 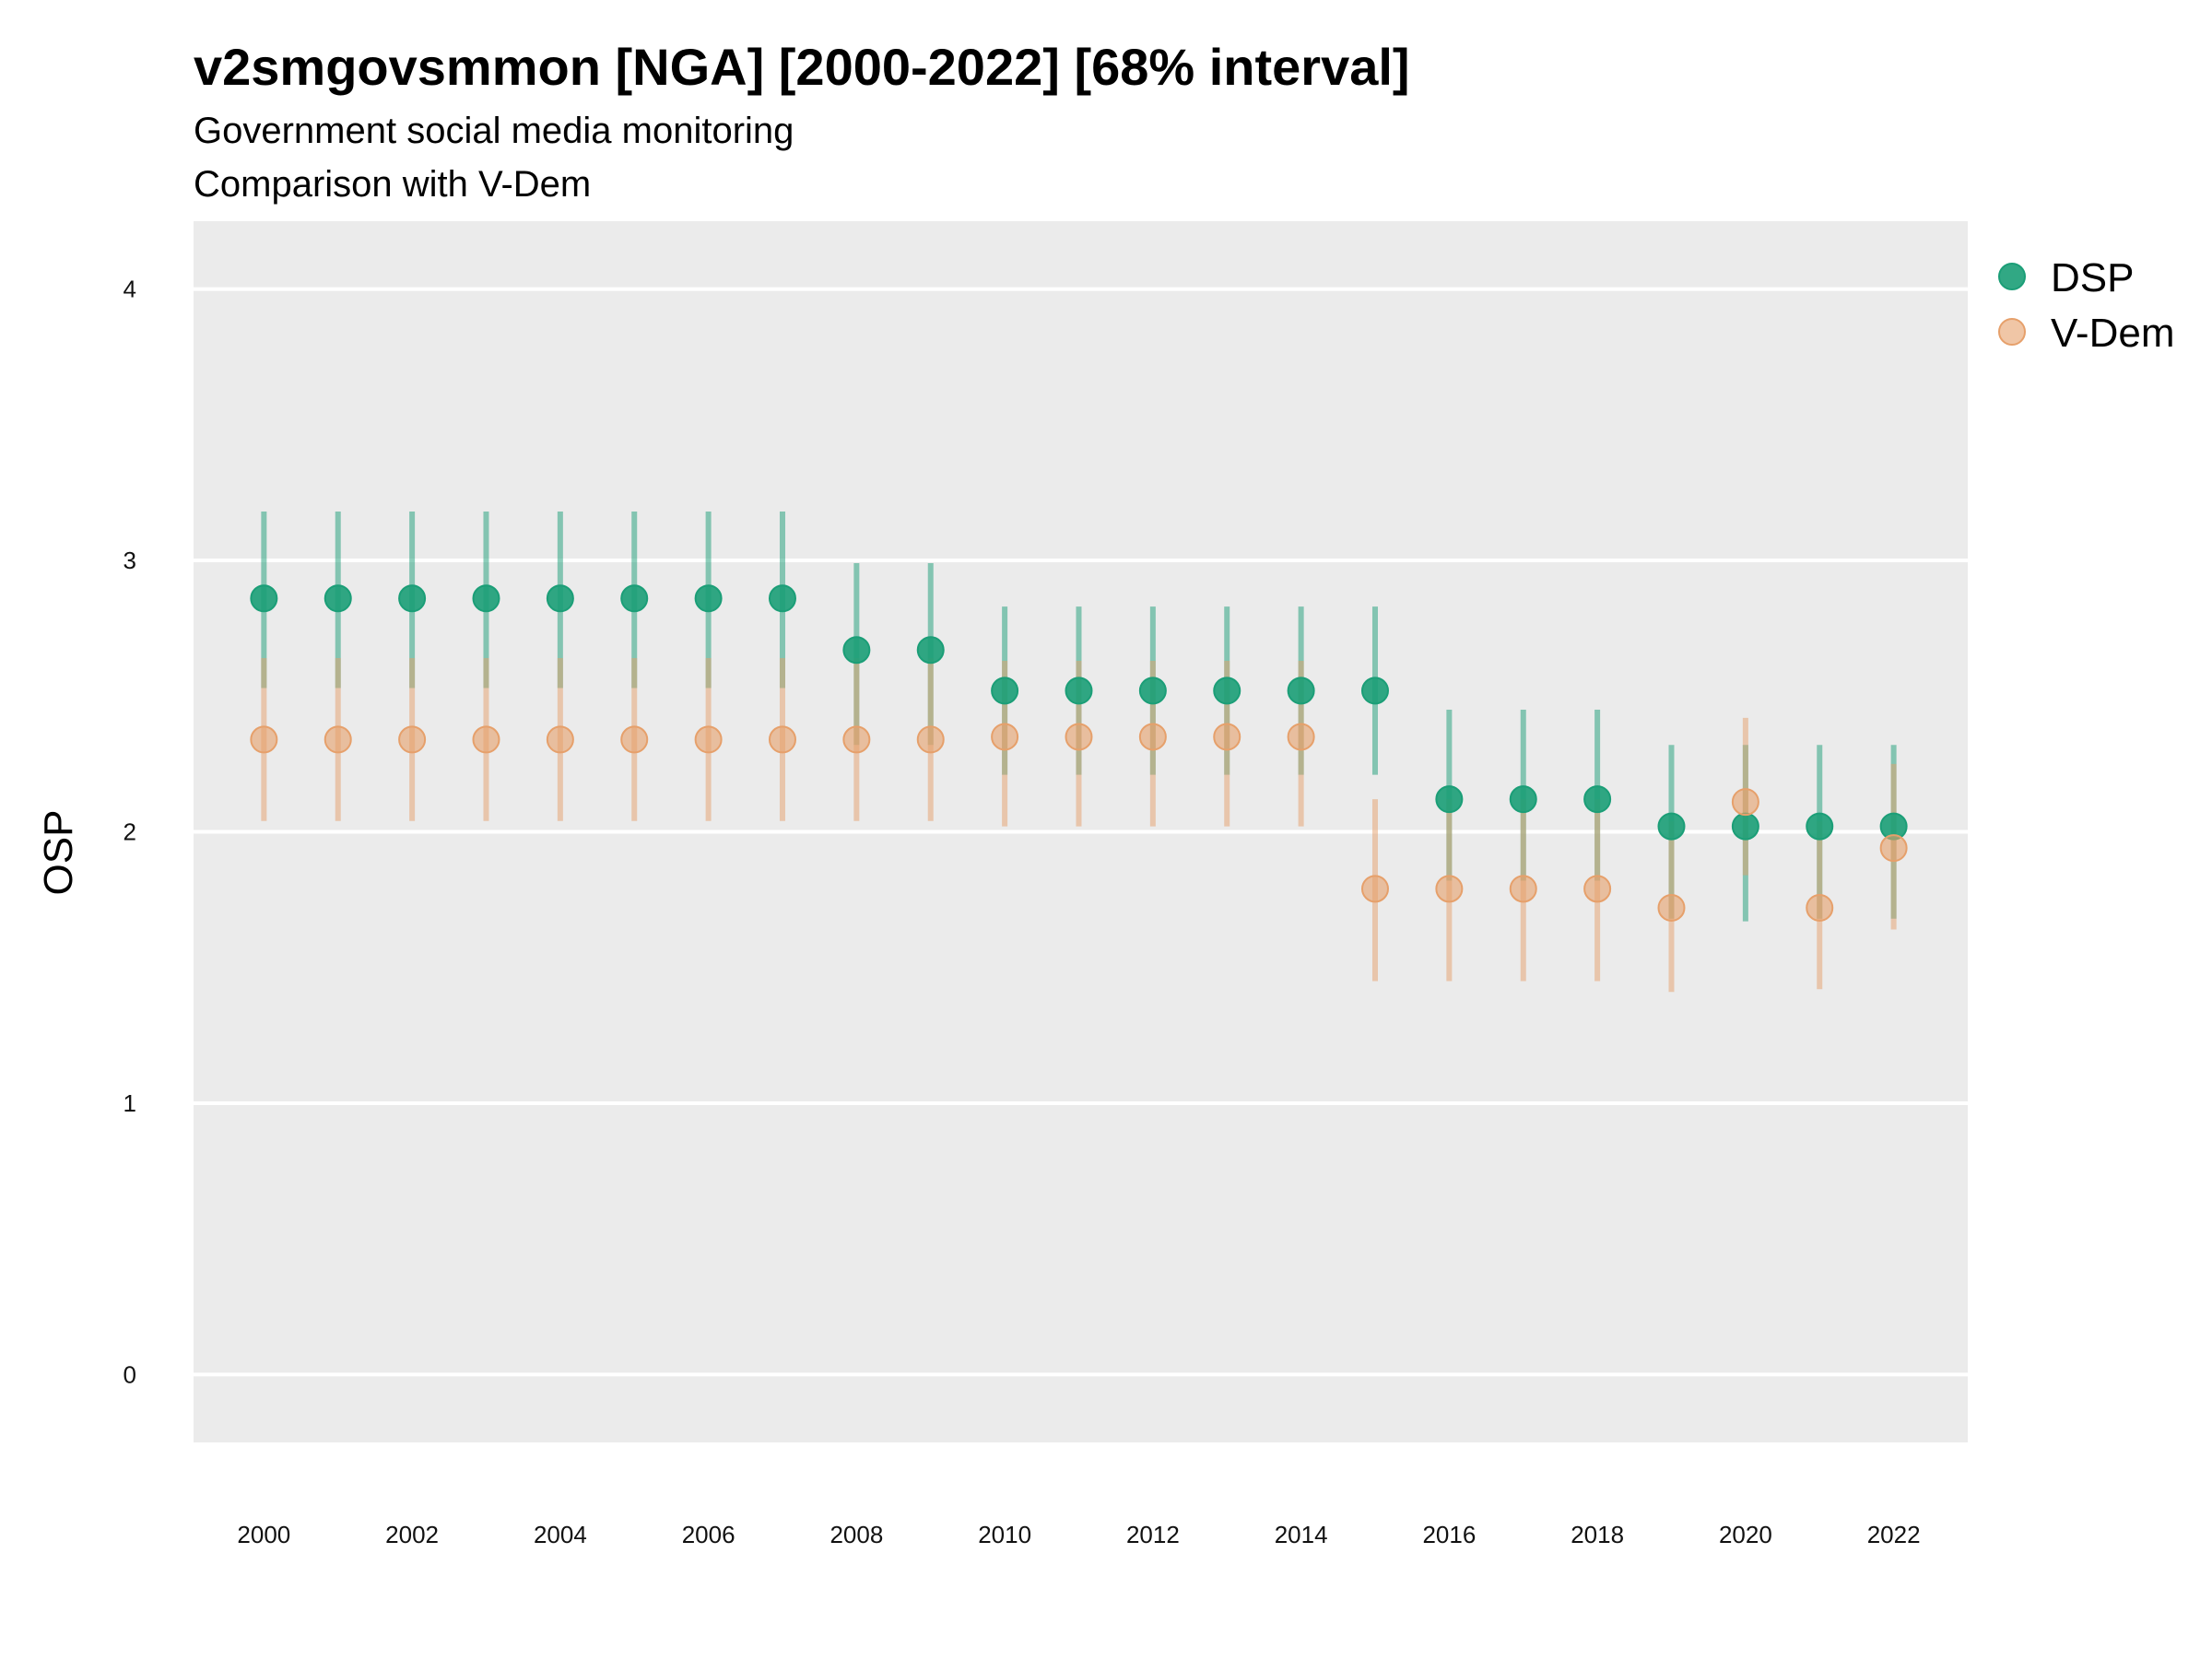 What do you see at coordinates (2092, 277) in the screenshot?
I see `legend-label: DSP` at bounding box center [2092, 277].